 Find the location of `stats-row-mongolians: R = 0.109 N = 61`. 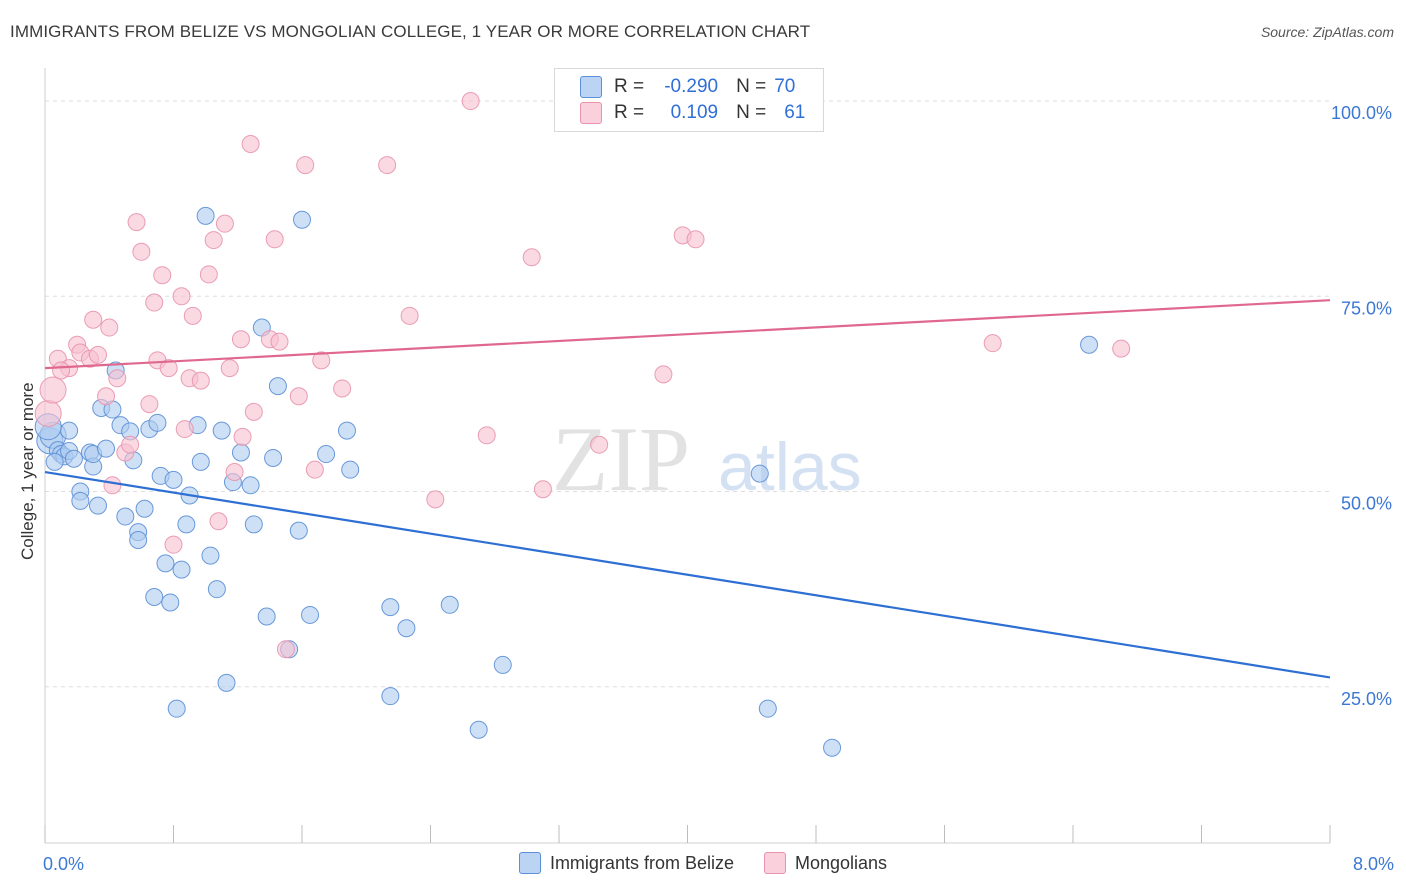

stats-row-mongolians: R = 0.109 N = 61 is located at coordinates (680, 113).